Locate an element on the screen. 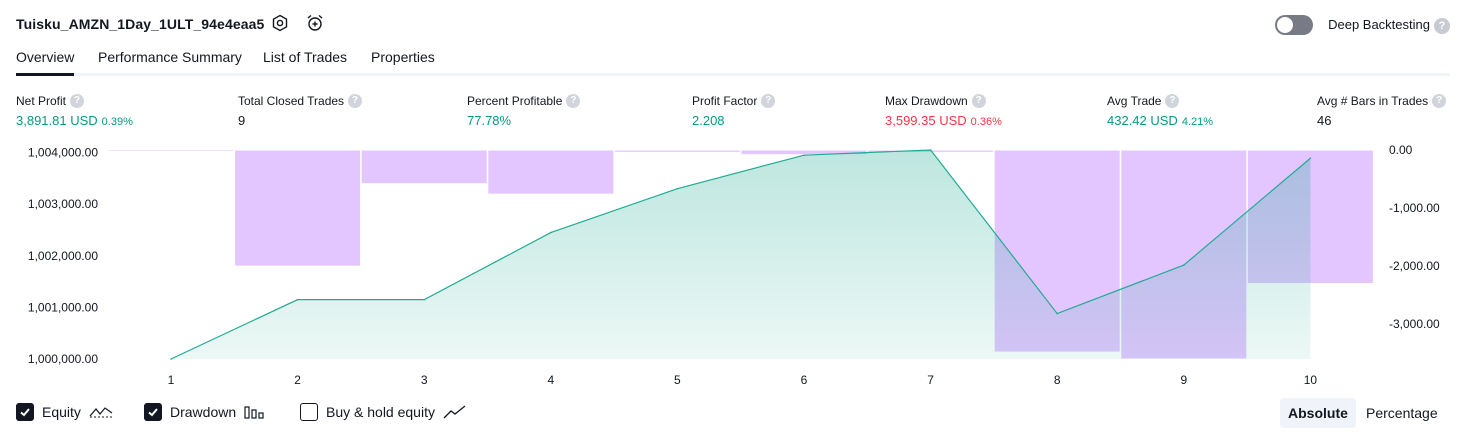 The height and width of the screenshot is (438, 1466). legend-label: Drawdown is located at coordinates (203, 412).